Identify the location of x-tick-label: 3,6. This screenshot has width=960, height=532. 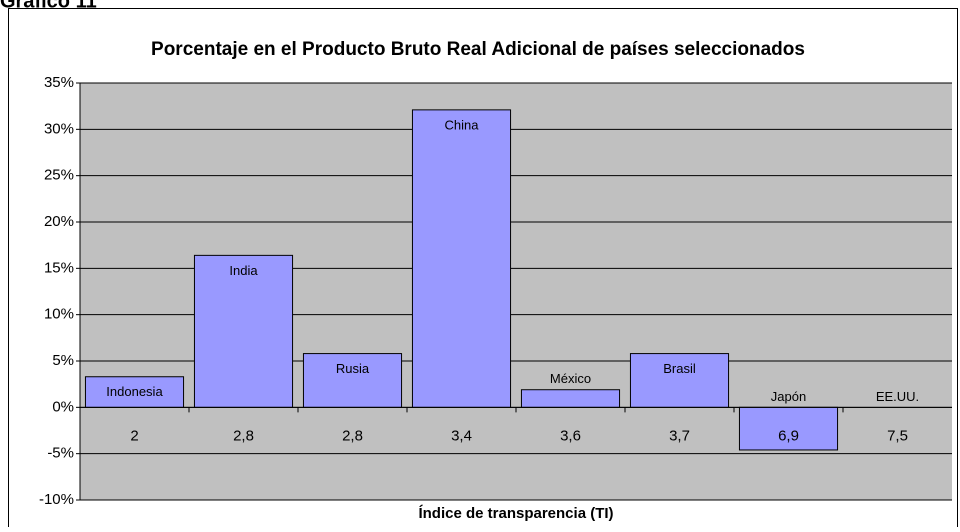
(570, 435).